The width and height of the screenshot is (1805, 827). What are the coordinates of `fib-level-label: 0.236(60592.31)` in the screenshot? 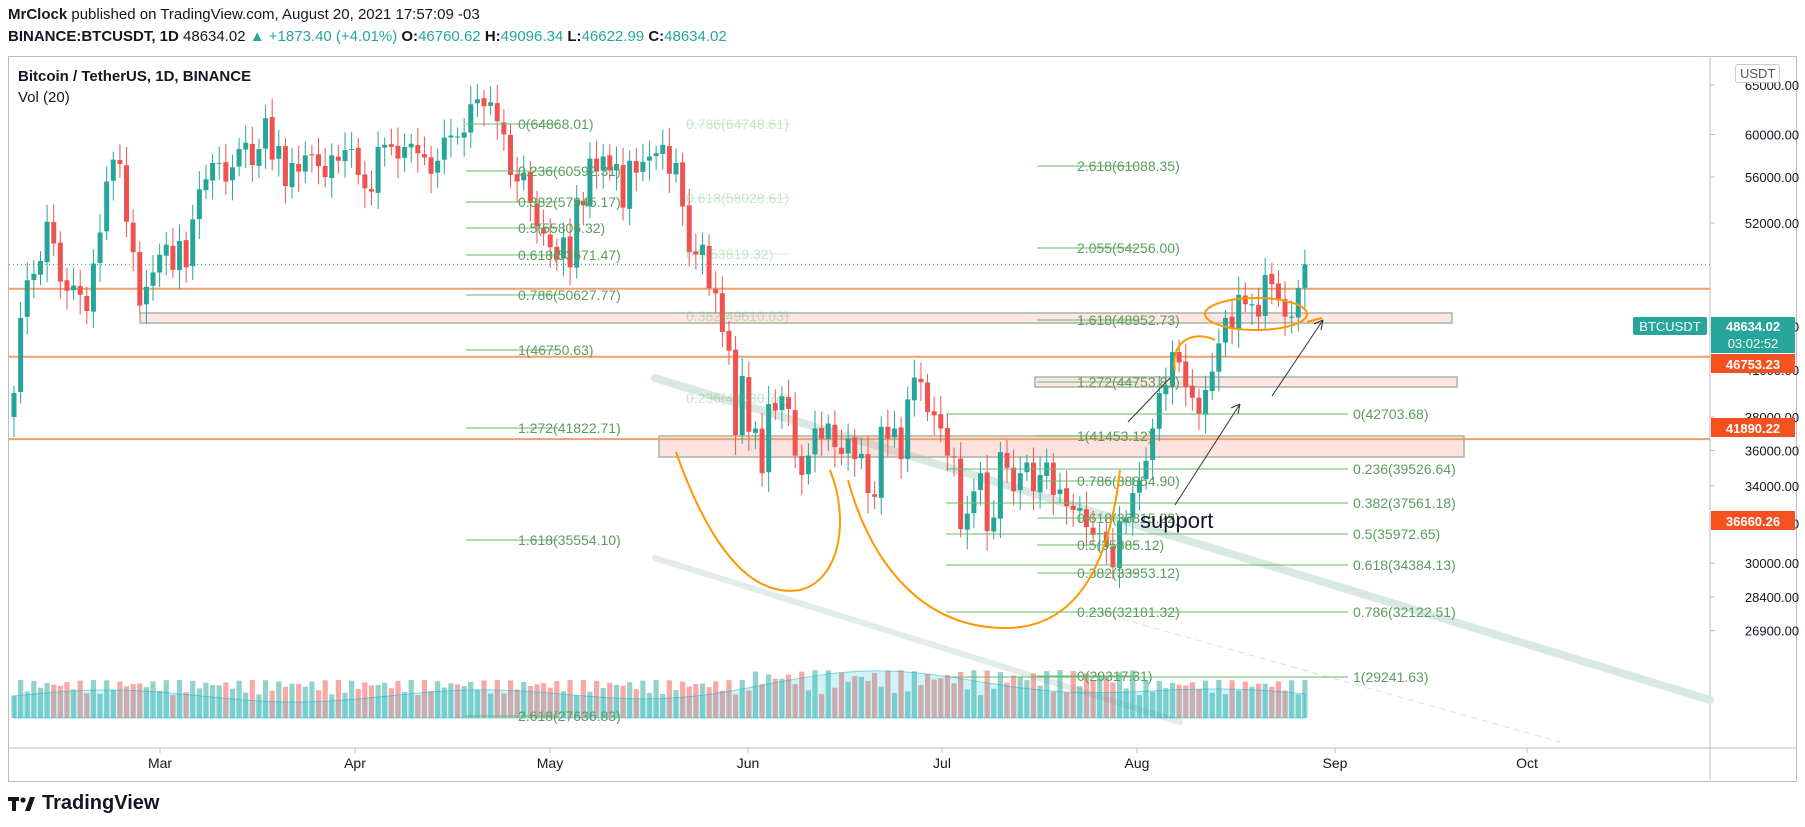 It's located at (569, 171).